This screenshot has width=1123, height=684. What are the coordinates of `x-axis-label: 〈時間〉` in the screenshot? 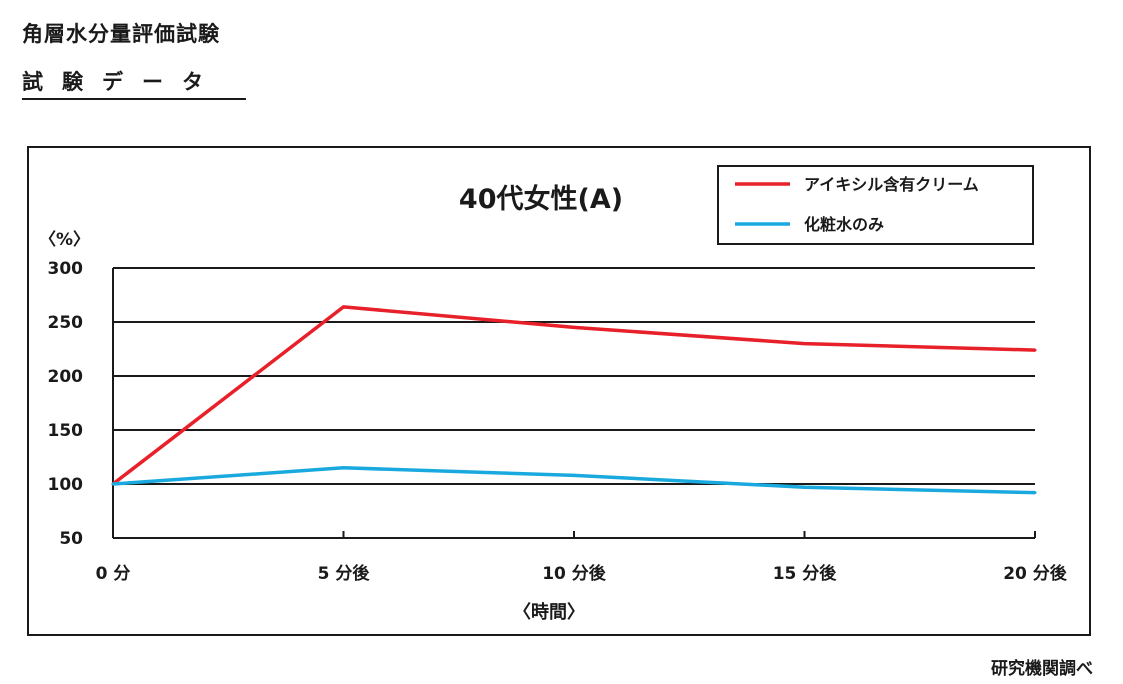 It's located at (549, 612).